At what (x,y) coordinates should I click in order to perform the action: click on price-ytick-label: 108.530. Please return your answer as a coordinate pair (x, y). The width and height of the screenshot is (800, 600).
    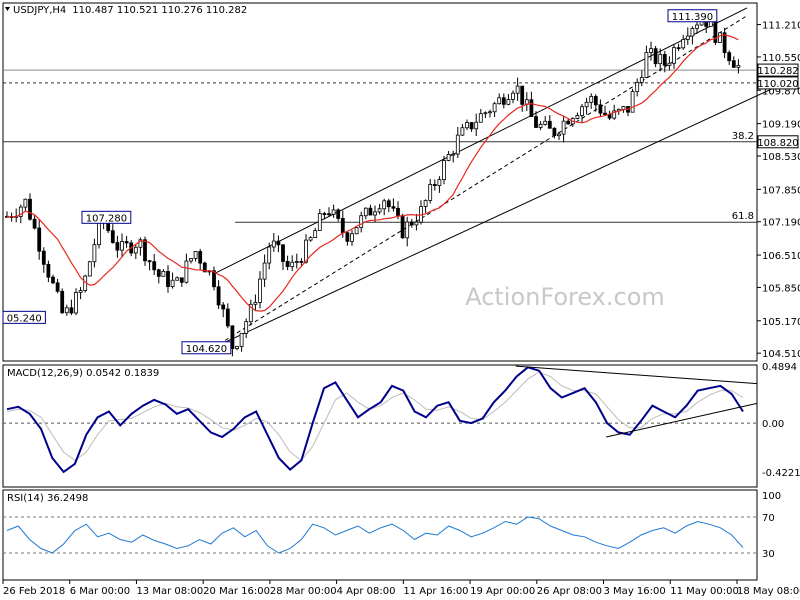
    Looking at the image, I should click on (781, 157).